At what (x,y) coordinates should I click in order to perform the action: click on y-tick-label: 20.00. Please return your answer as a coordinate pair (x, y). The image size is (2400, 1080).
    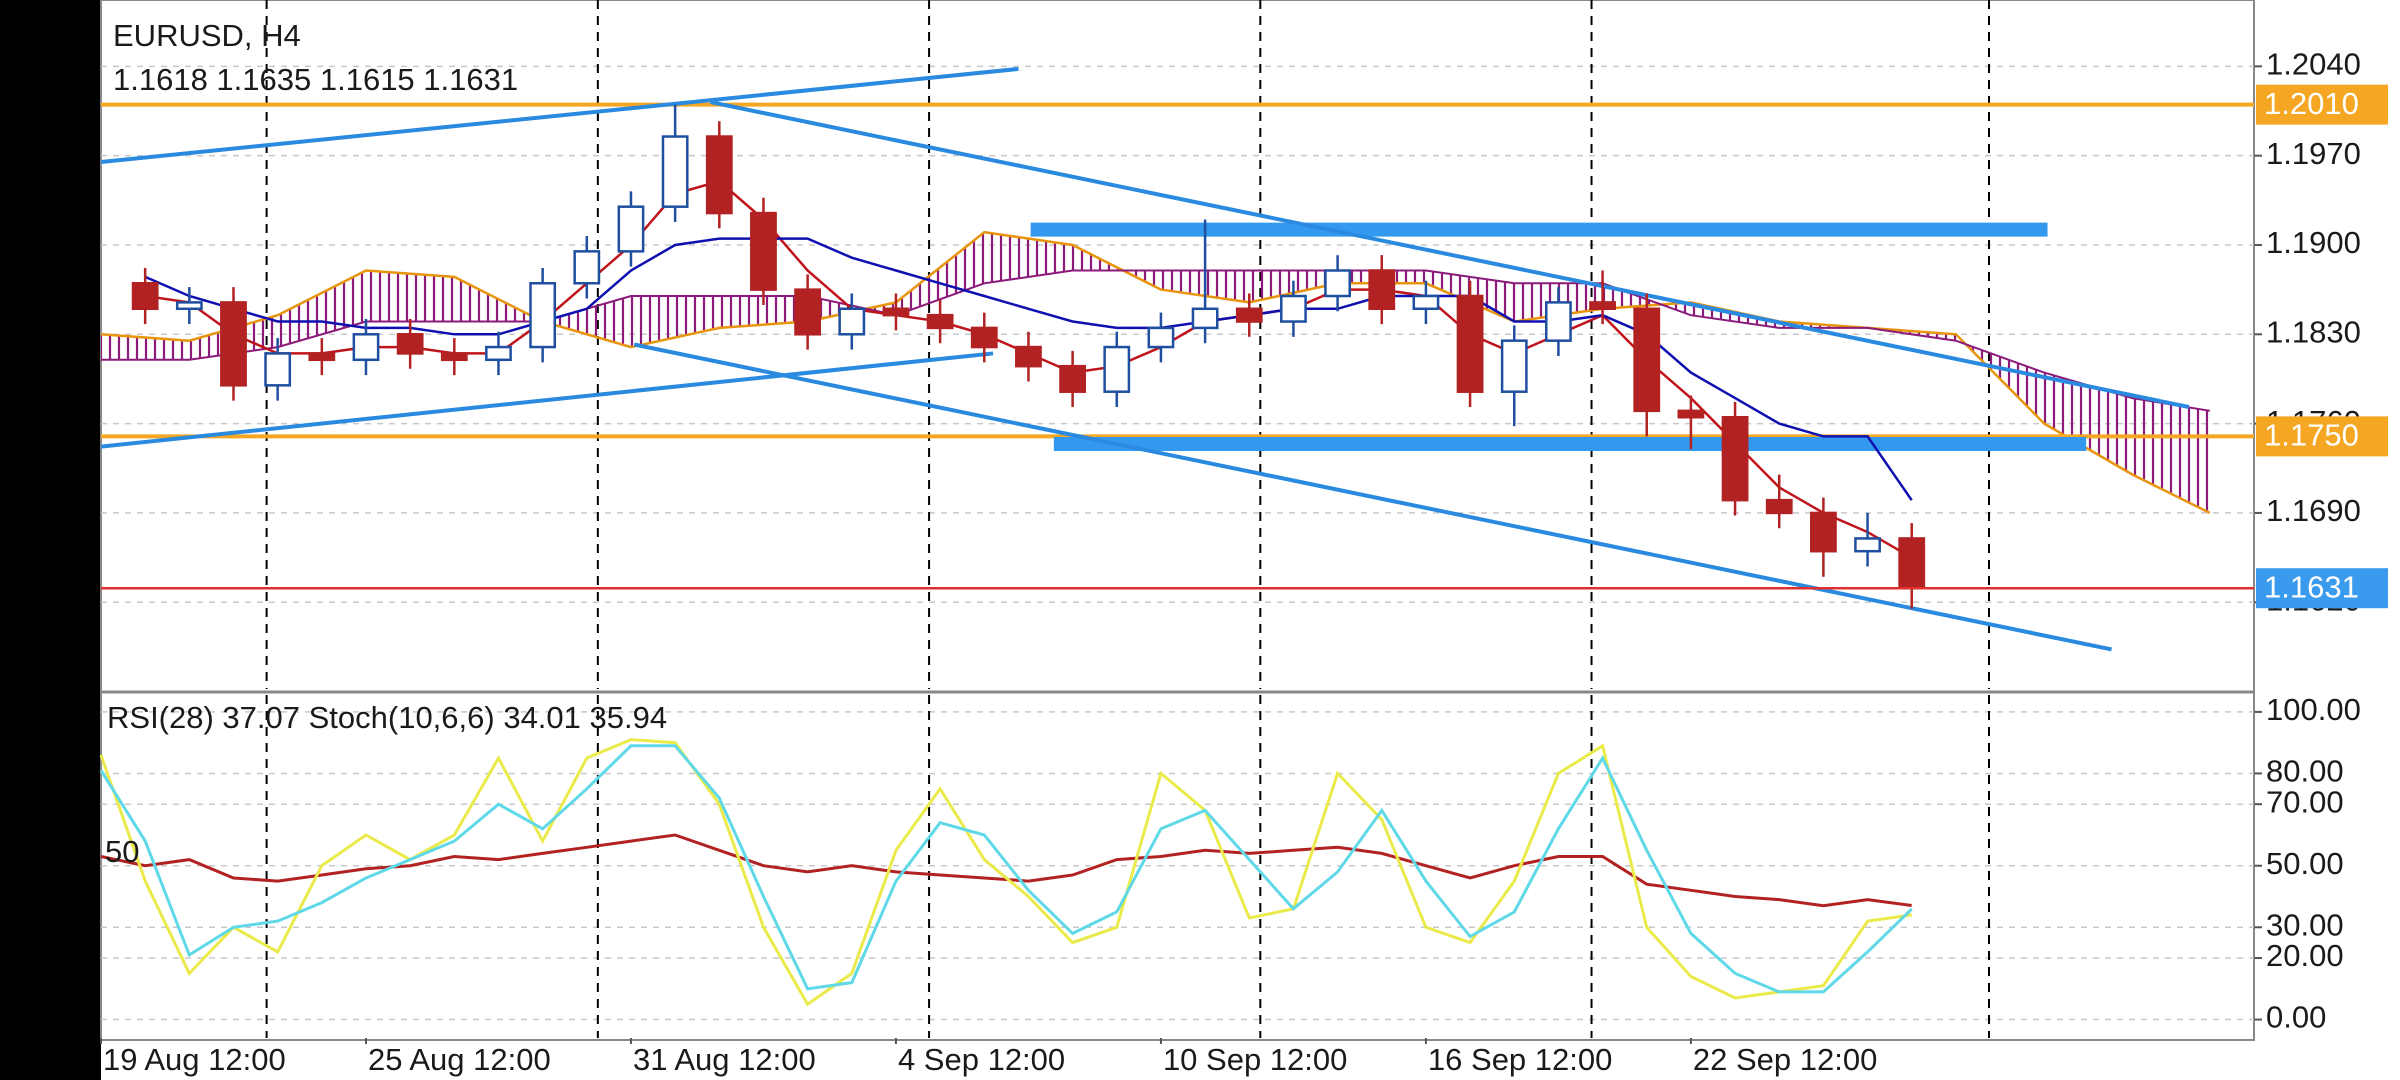
    Looking at the image, I should click on (2305, 955).